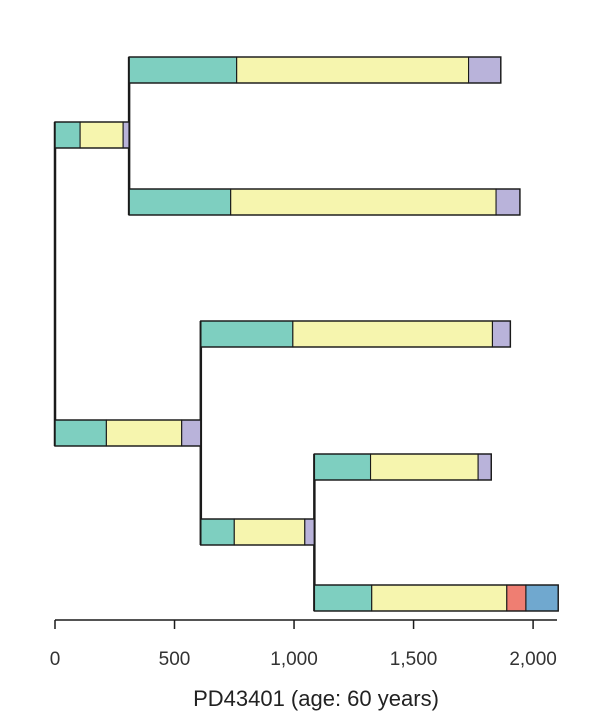 This screenshot has width=589, height=724. What do you see at coordinates (516, 598) in the screenshot?
I see `branch-8-segment-red` at bounding box center [516, 598].